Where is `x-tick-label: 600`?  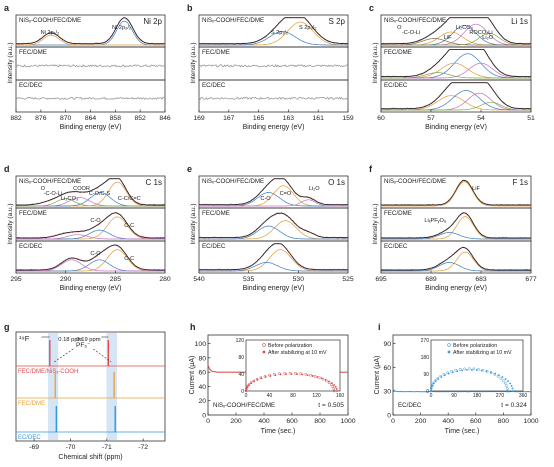 x-tick-label: 600 is located at coordinates (476, 421).